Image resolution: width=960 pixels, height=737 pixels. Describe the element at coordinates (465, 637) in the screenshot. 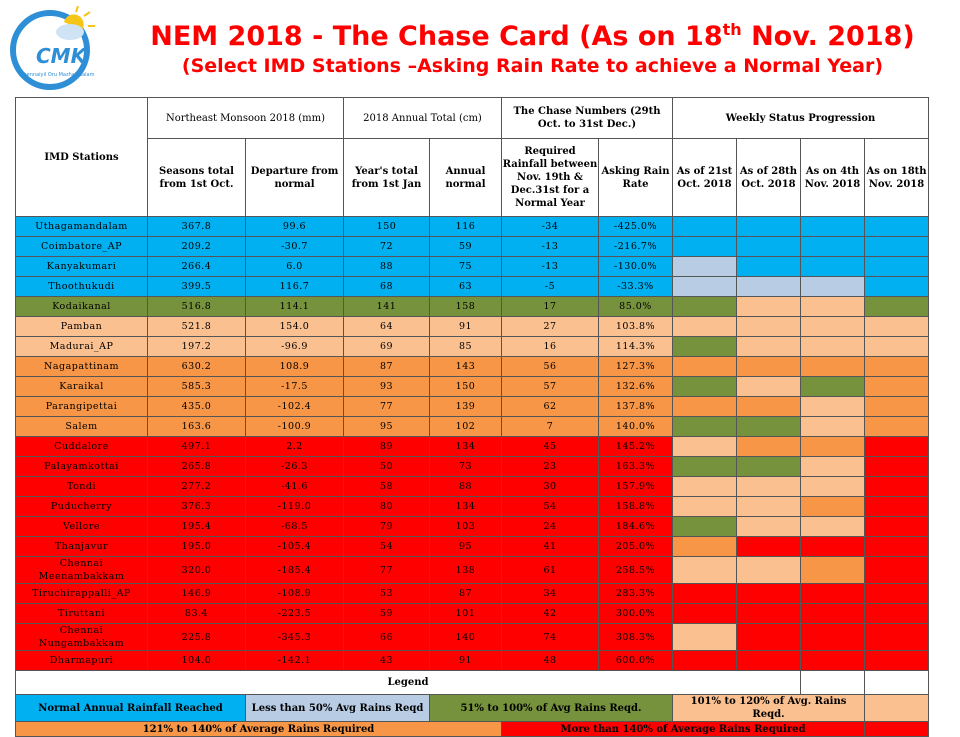

I see `annual-normal-cell: 140` at that location.